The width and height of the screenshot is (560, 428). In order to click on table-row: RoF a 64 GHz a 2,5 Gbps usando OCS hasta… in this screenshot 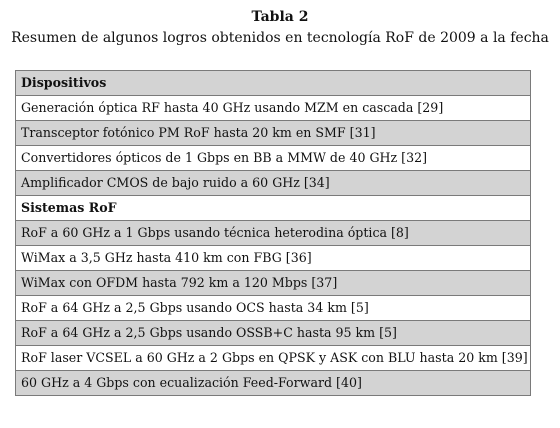, I will do `click(273, 308)`.